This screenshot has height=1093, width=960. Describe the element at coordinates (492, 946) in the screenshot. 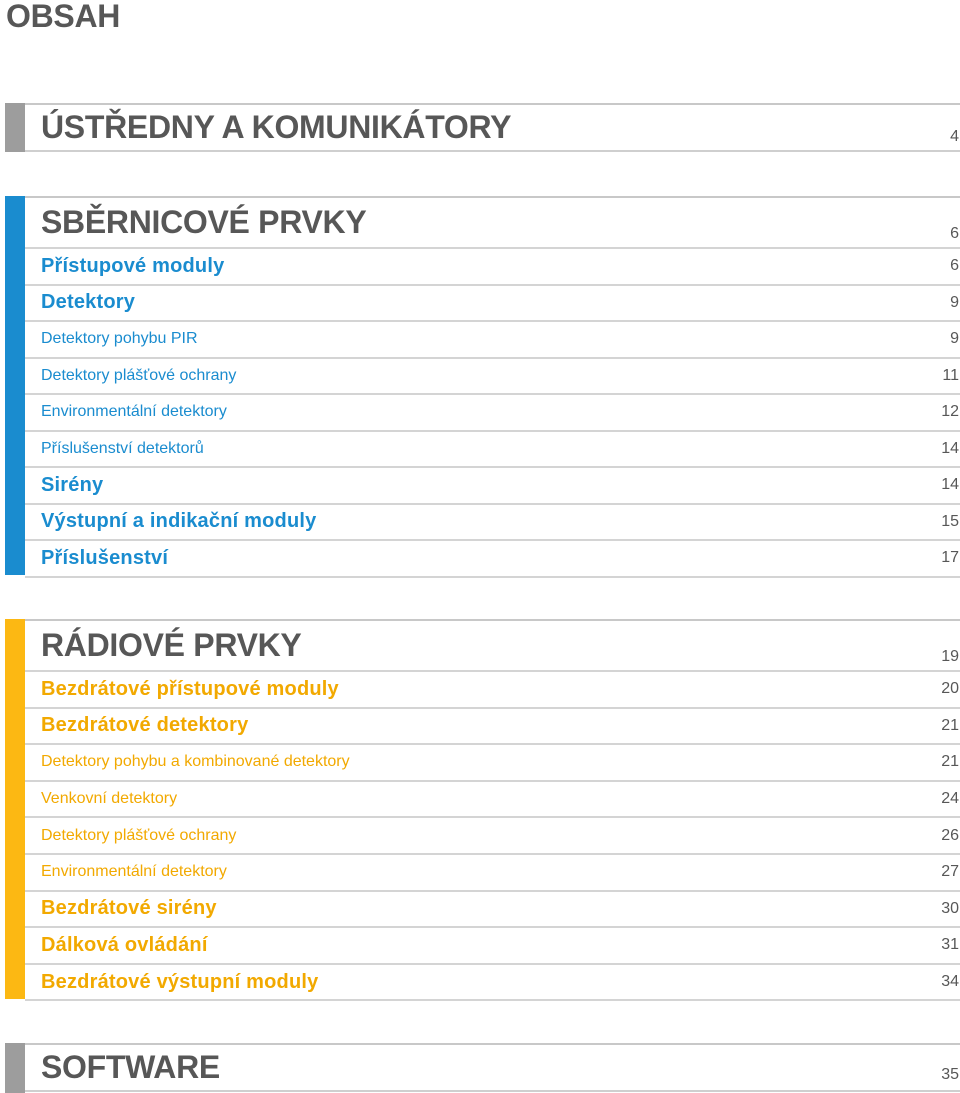

I see `toc-entry: Dálková ovládání 31` at that location.